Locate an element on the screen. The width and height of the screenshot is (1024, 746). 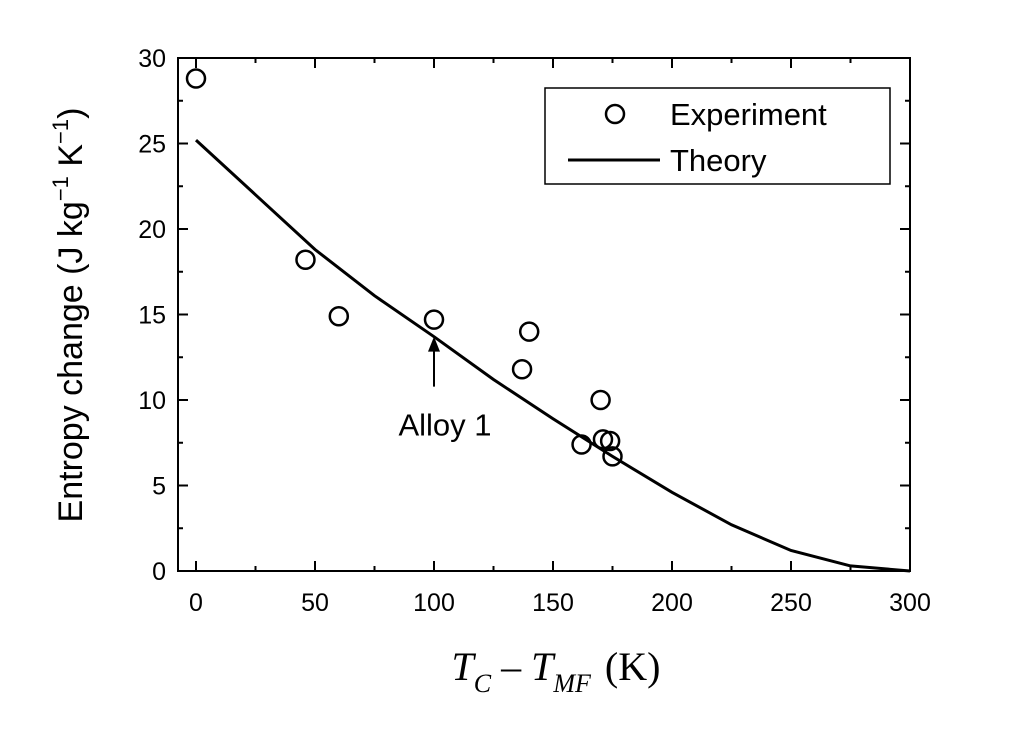
y-axis-label: Entropy change (J kg−1 K−1) is located at coordinates (69, 315).